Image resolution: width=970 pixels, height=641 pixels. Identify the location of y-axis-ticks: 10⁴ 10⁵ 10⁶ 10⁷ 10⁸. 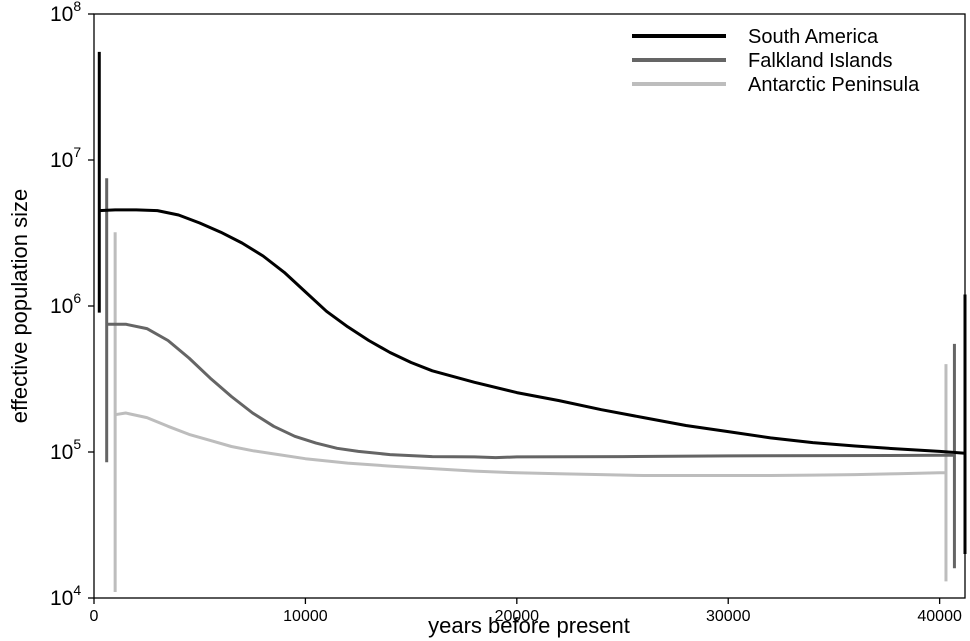
(72, 305).